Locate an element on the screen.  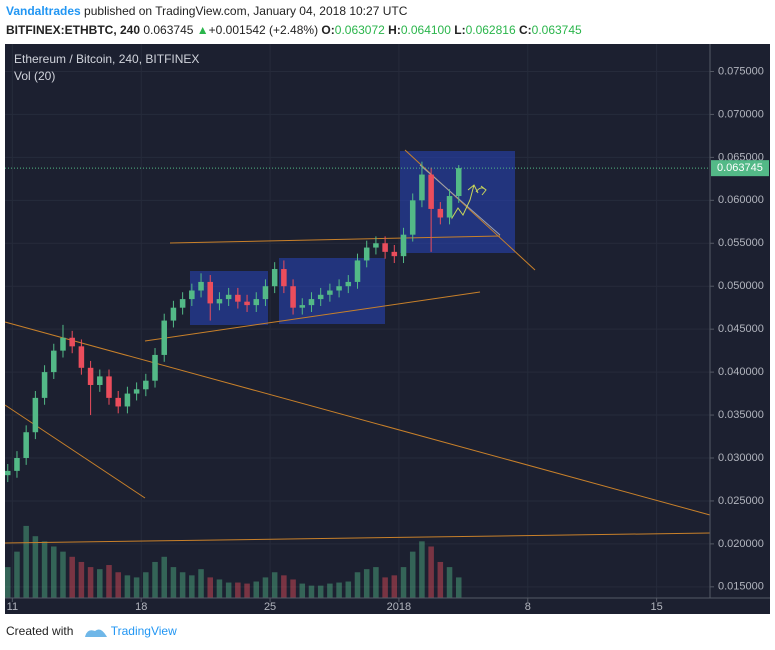
x-tick-label: 8 is located at coordinates (528, 607).